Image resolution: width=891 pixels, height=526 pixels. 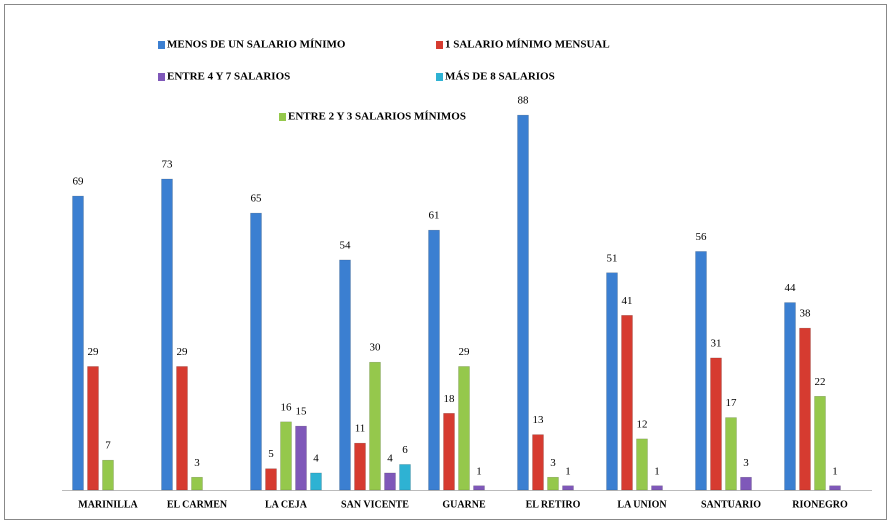 What do you see at coordinates (627, 301) in the screenshot?
I see `value-label: 41` at bounding box center [627, 301].